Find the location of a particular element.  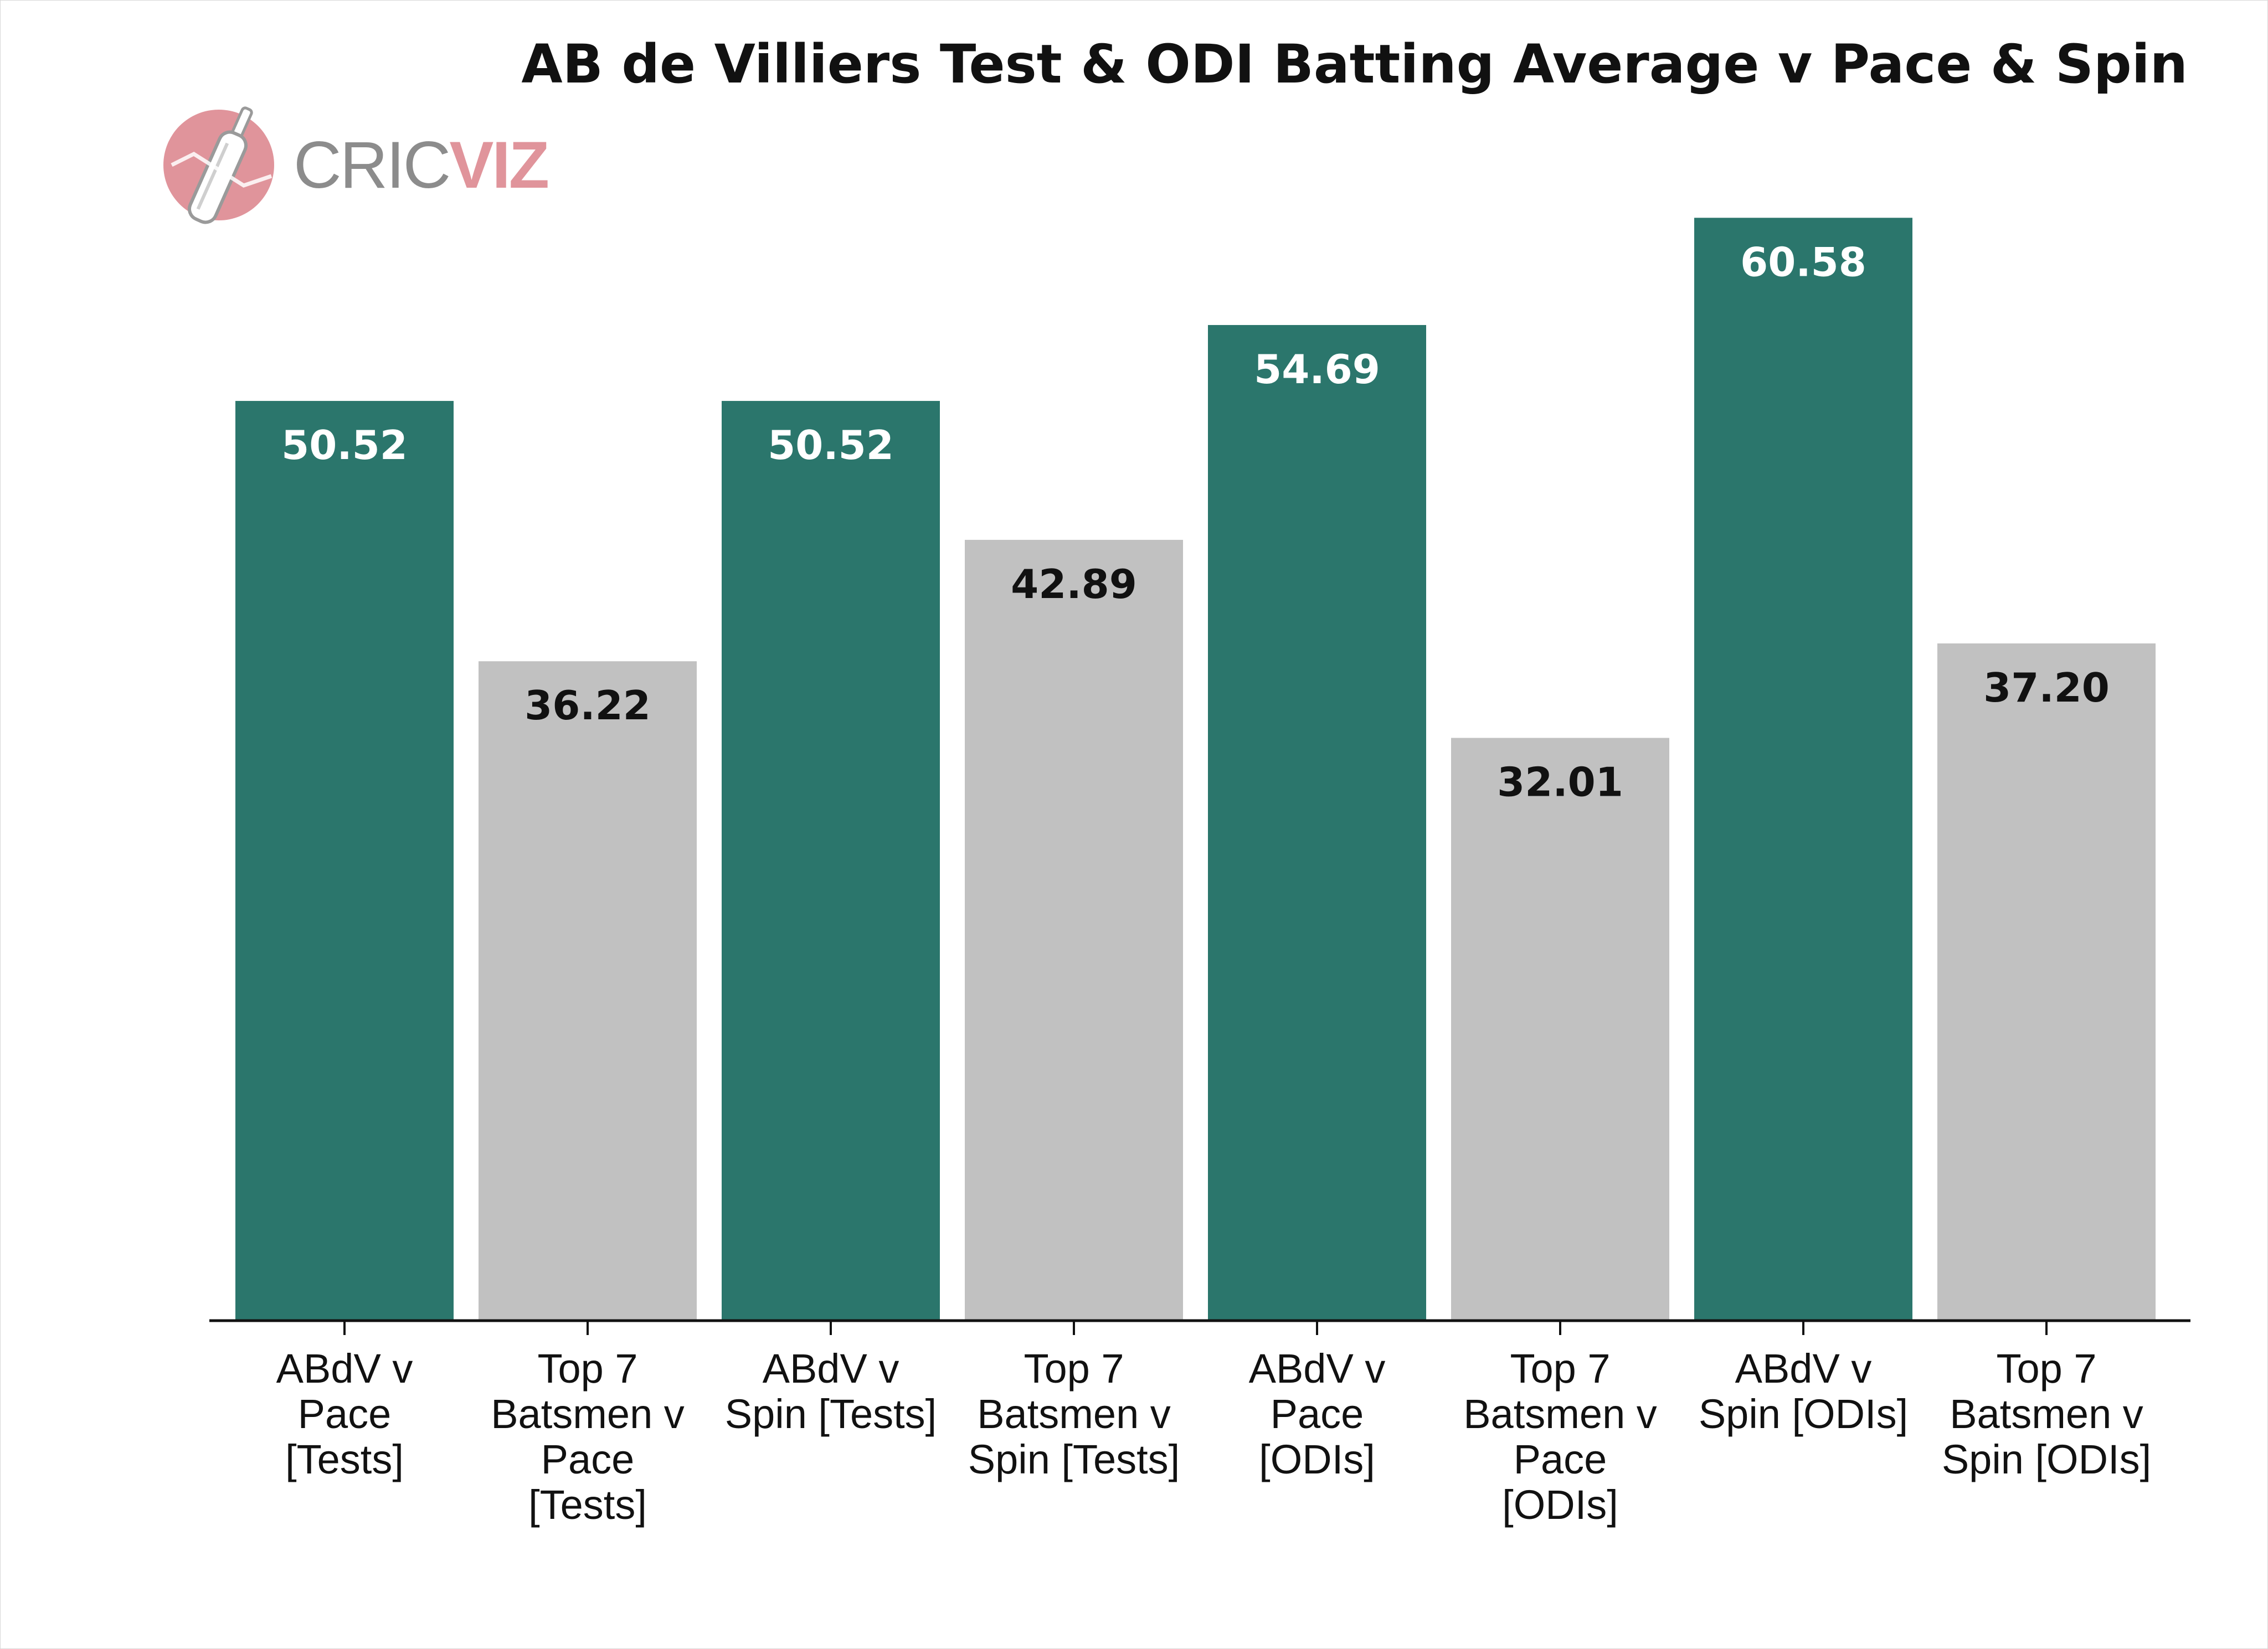

x-tick-label: Top 7 Batsmen v Spin [ODIs] is located at coordinates (2046, 1414).